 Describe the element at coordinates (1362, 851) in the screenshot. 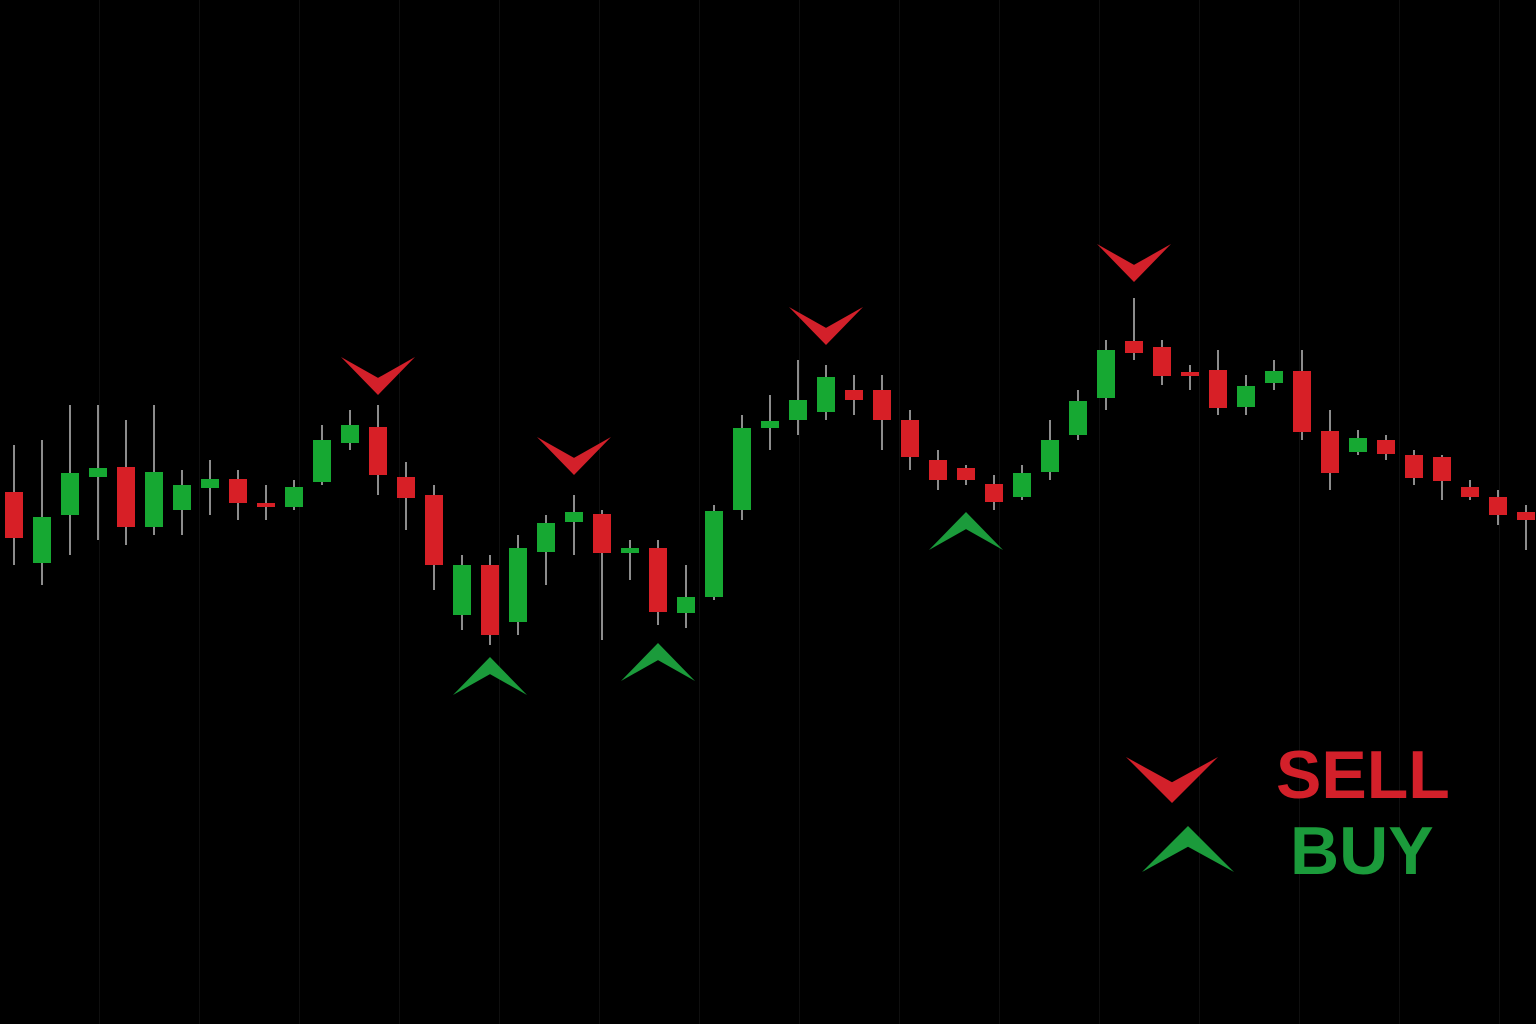

I see `legend-buy-label: BUY` at that location.